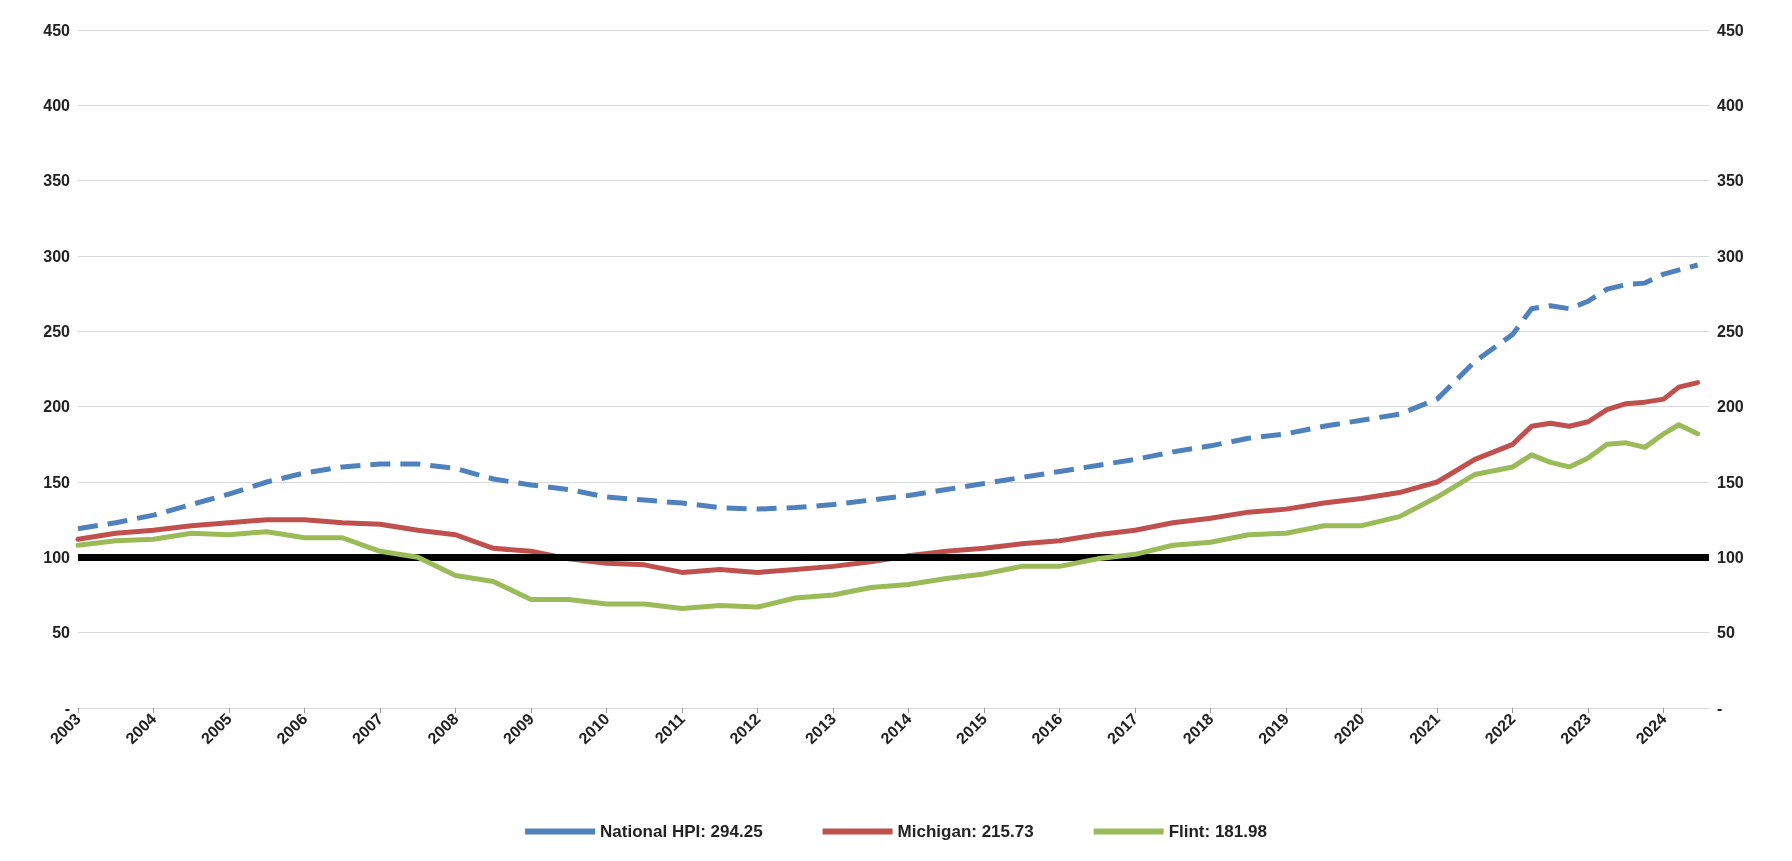  I want to click on y2-tick-label: 50, so click(1726, 633).